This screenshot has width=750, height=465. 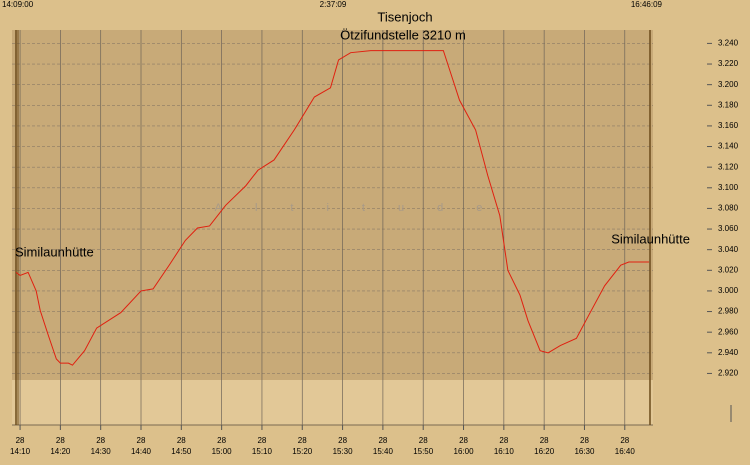 What do you see at coordinates (728, 84) in the screenshot?
I see `y-tick-label: 3.200` at bounding box center [728, 84].